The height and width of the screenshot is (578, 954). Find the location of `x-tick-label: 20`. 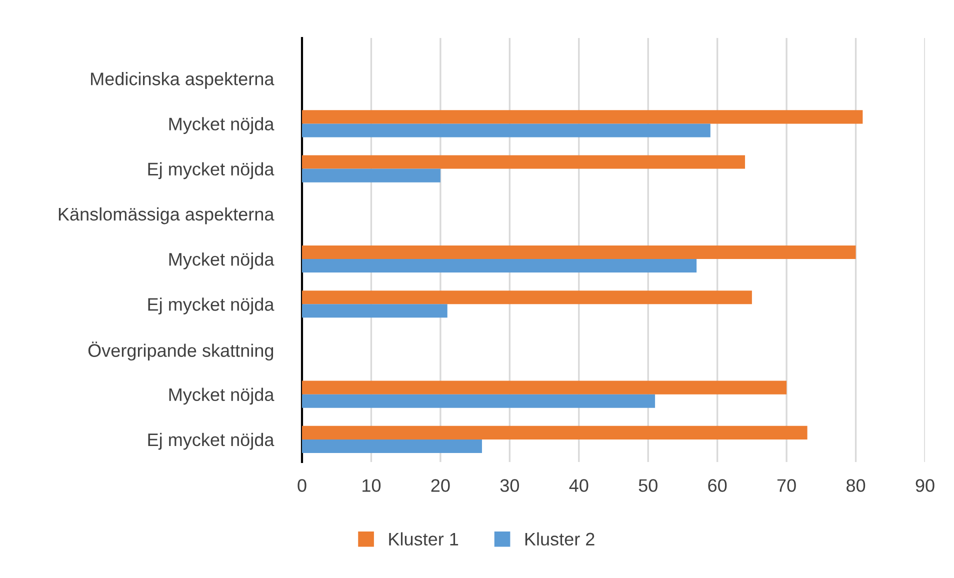

x-tick-label: 20 is located at coordinates (440, 485).